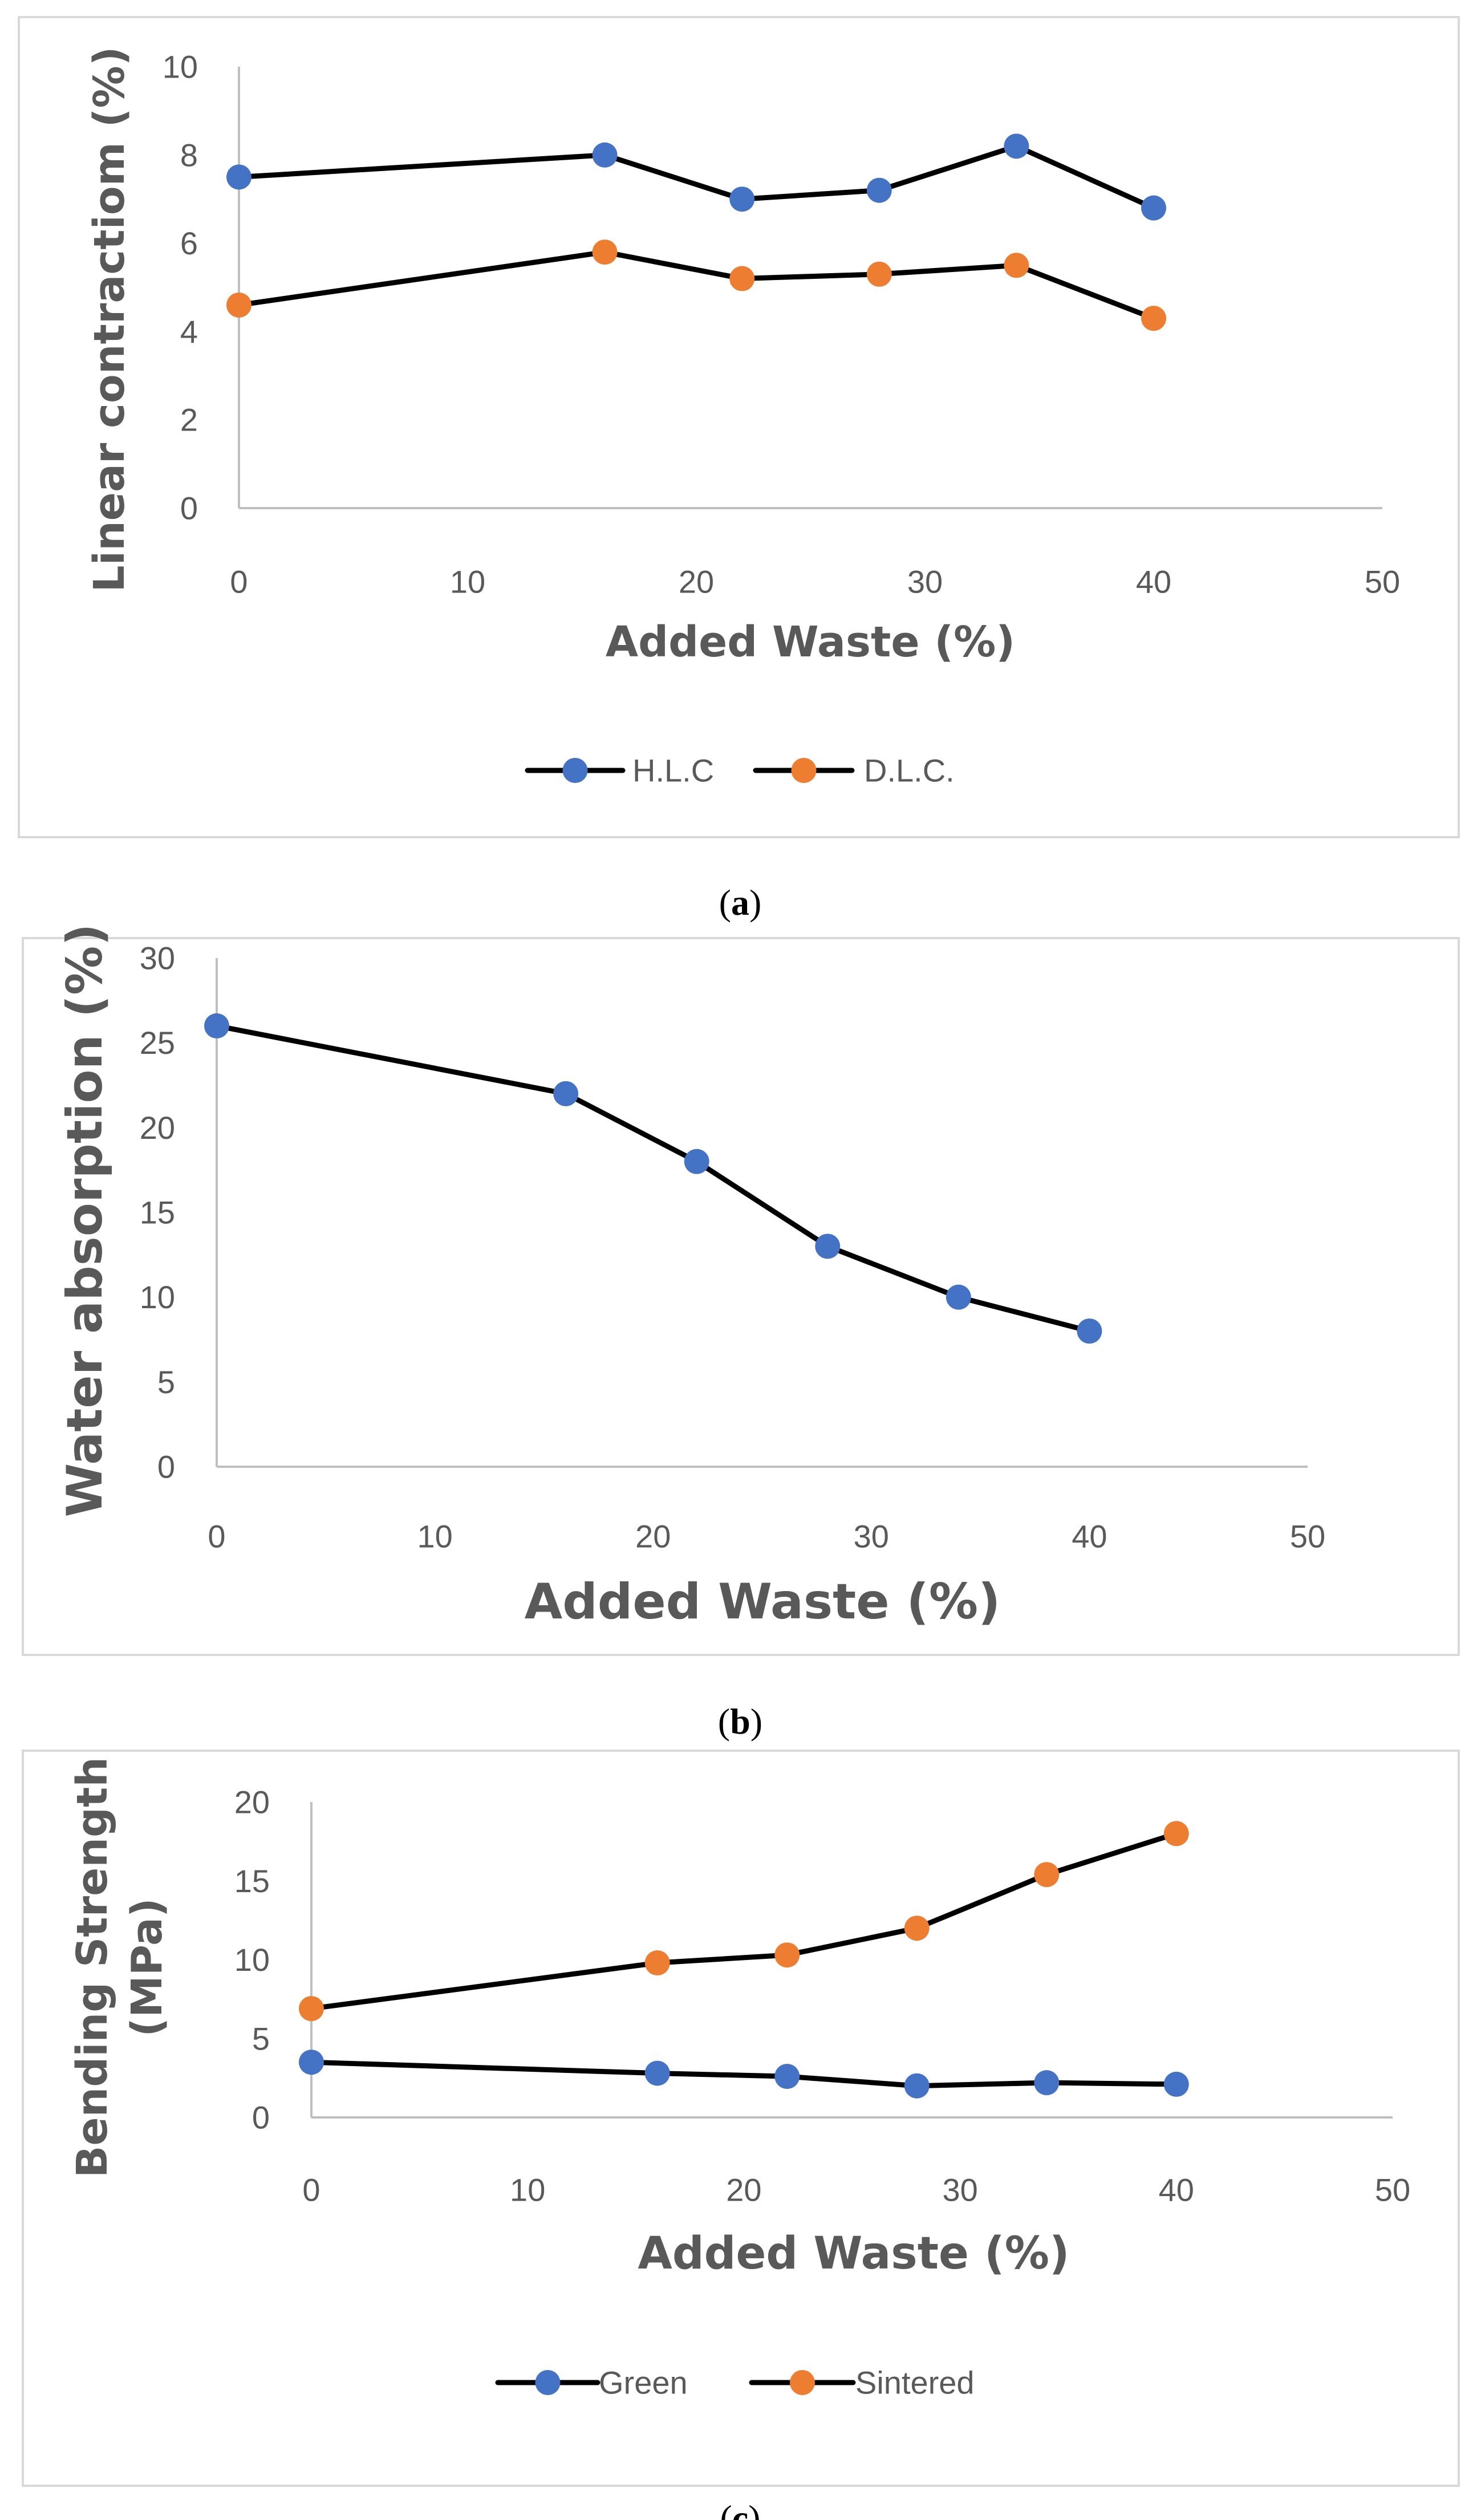 Image resolution: width=1481 pixels, height=2520 pixels. I want to click on panel-caption: (a), so click(740, 902).